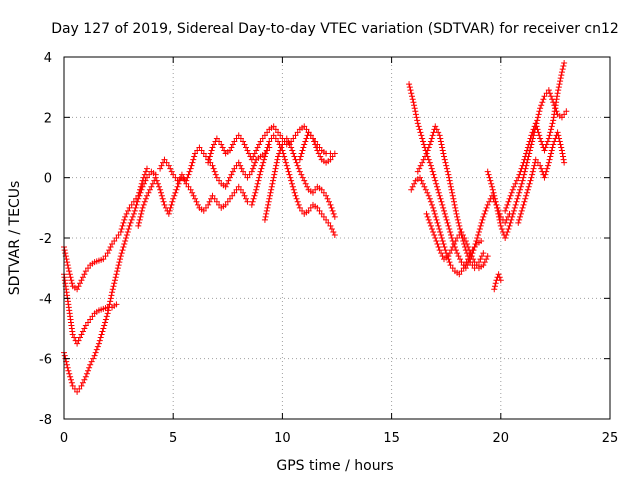 The image size is (640, 480). I want to click on x-tick-label: 25, so click(610, 438).